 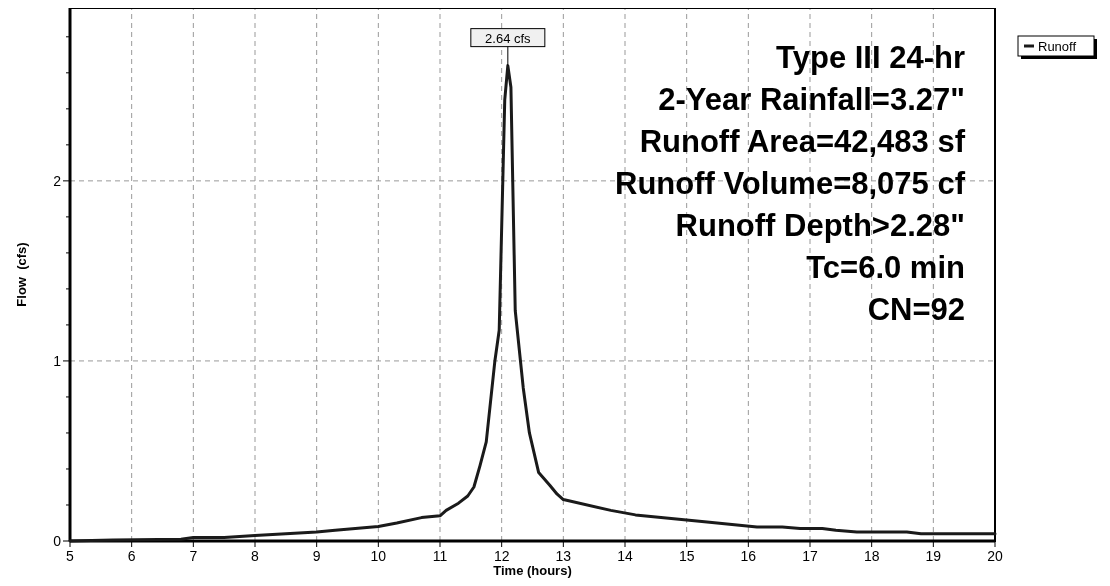 I want to click on x-tick-label: 5, so click(x=70, y=556).